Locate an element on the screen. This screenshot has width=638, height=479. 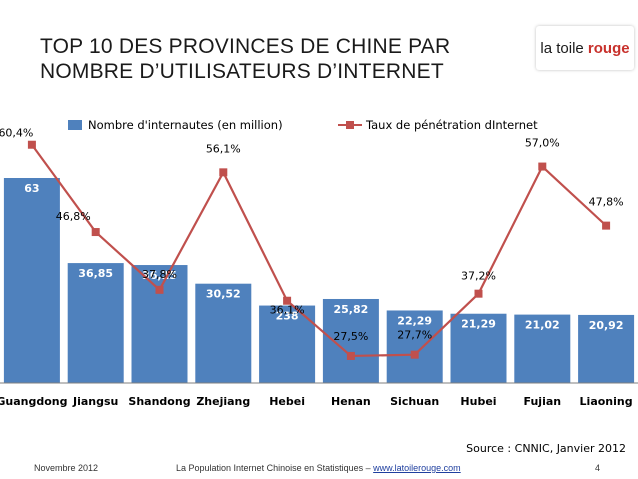
title-line-2: NOMBRE D’UTILISATEURS D’INTERNET is located at coordinates (242, 71).